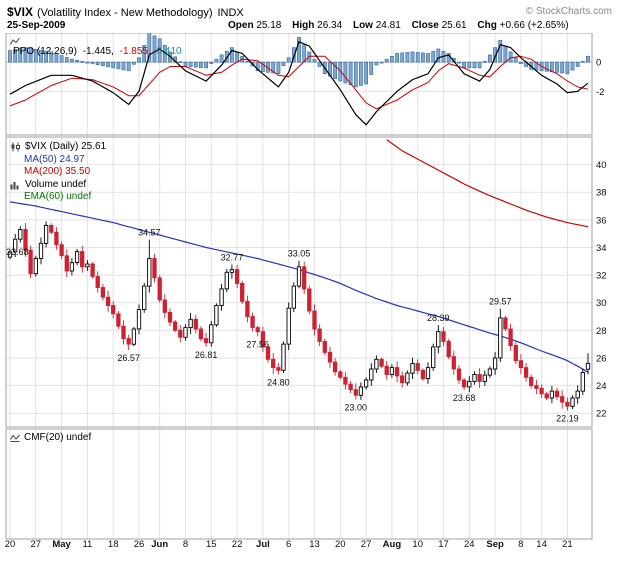  Describe the element at coordinates (600, 78) in the screenshot. I see `ppo-axis-labels: 0 -2` at that location.